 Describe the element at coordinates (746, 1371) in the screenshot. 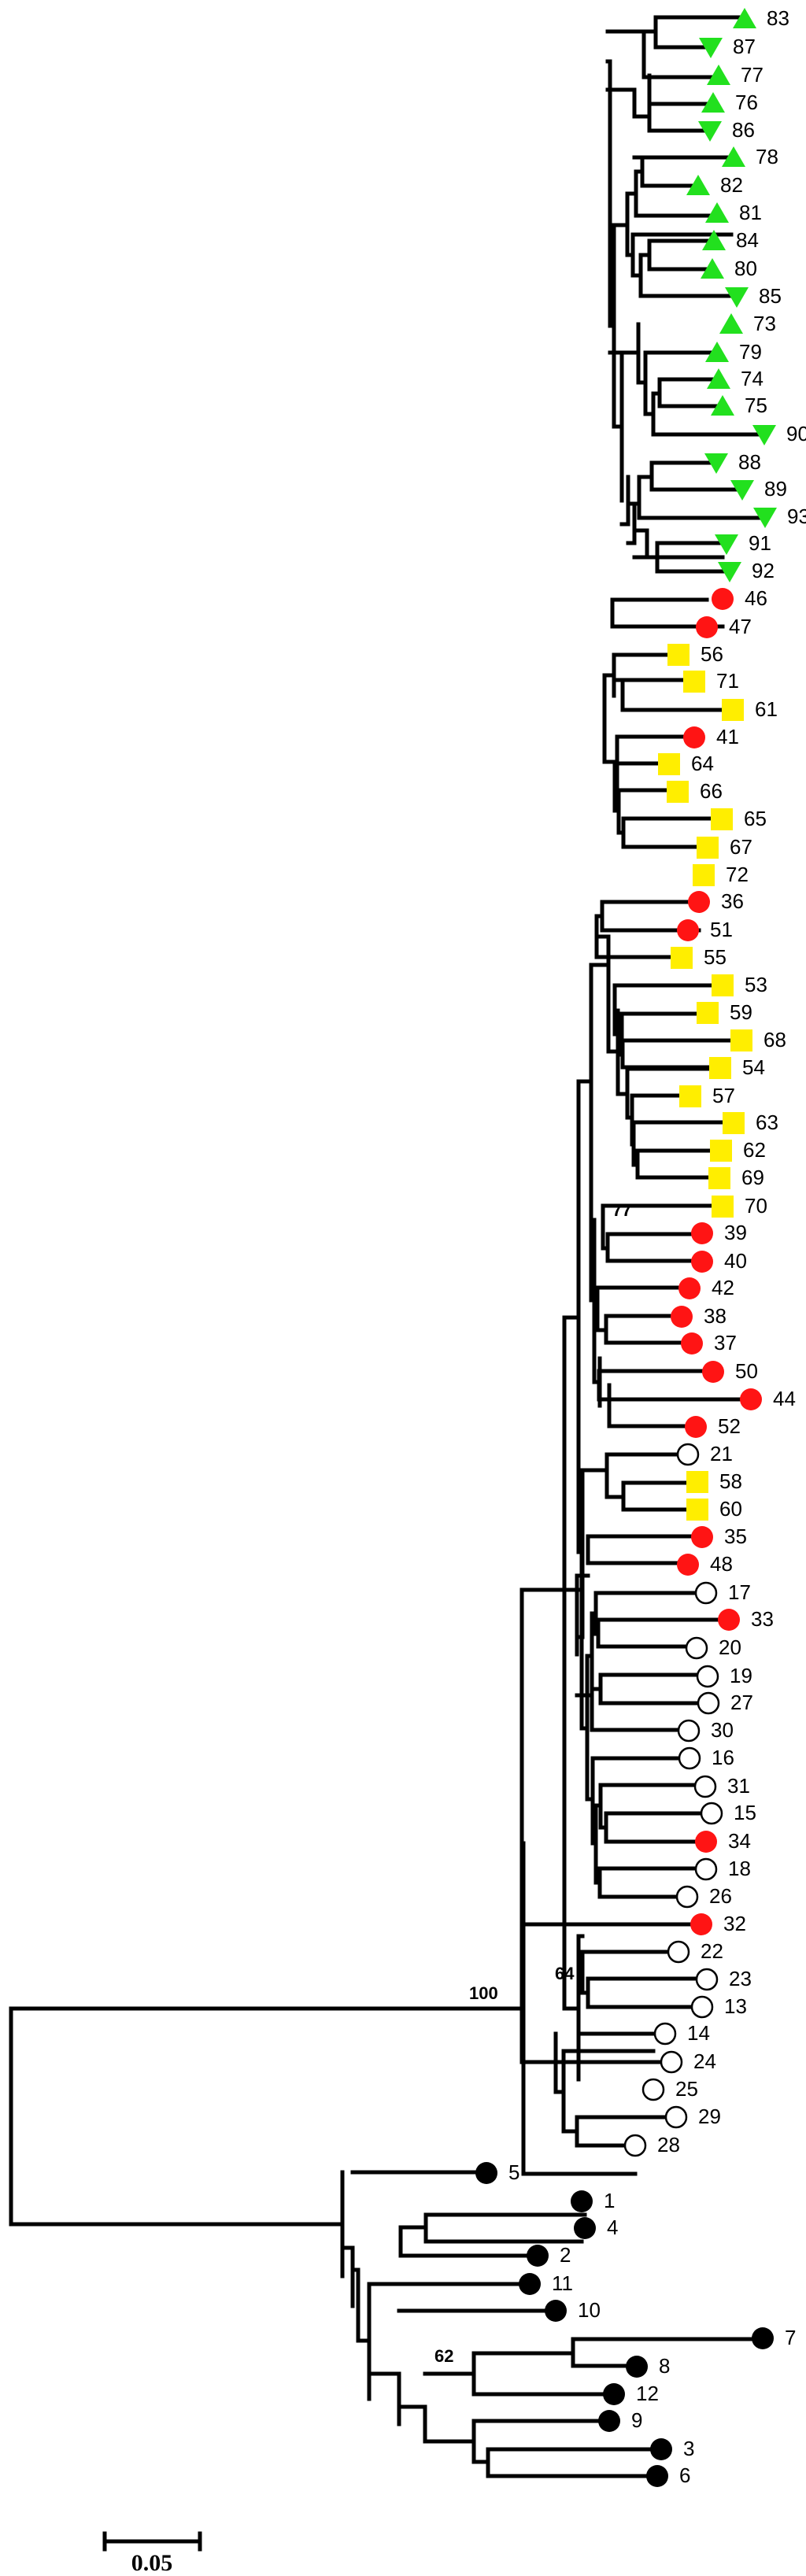

I see `leaf-label: 50` at that location.